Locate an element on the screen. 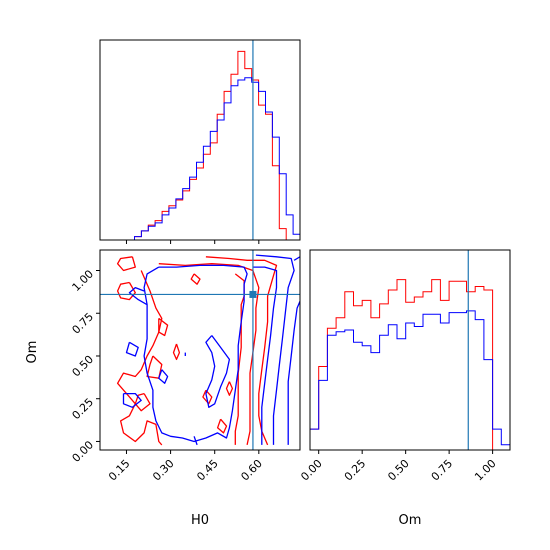  hist-H0-frame is located at coordinates (200, 140).